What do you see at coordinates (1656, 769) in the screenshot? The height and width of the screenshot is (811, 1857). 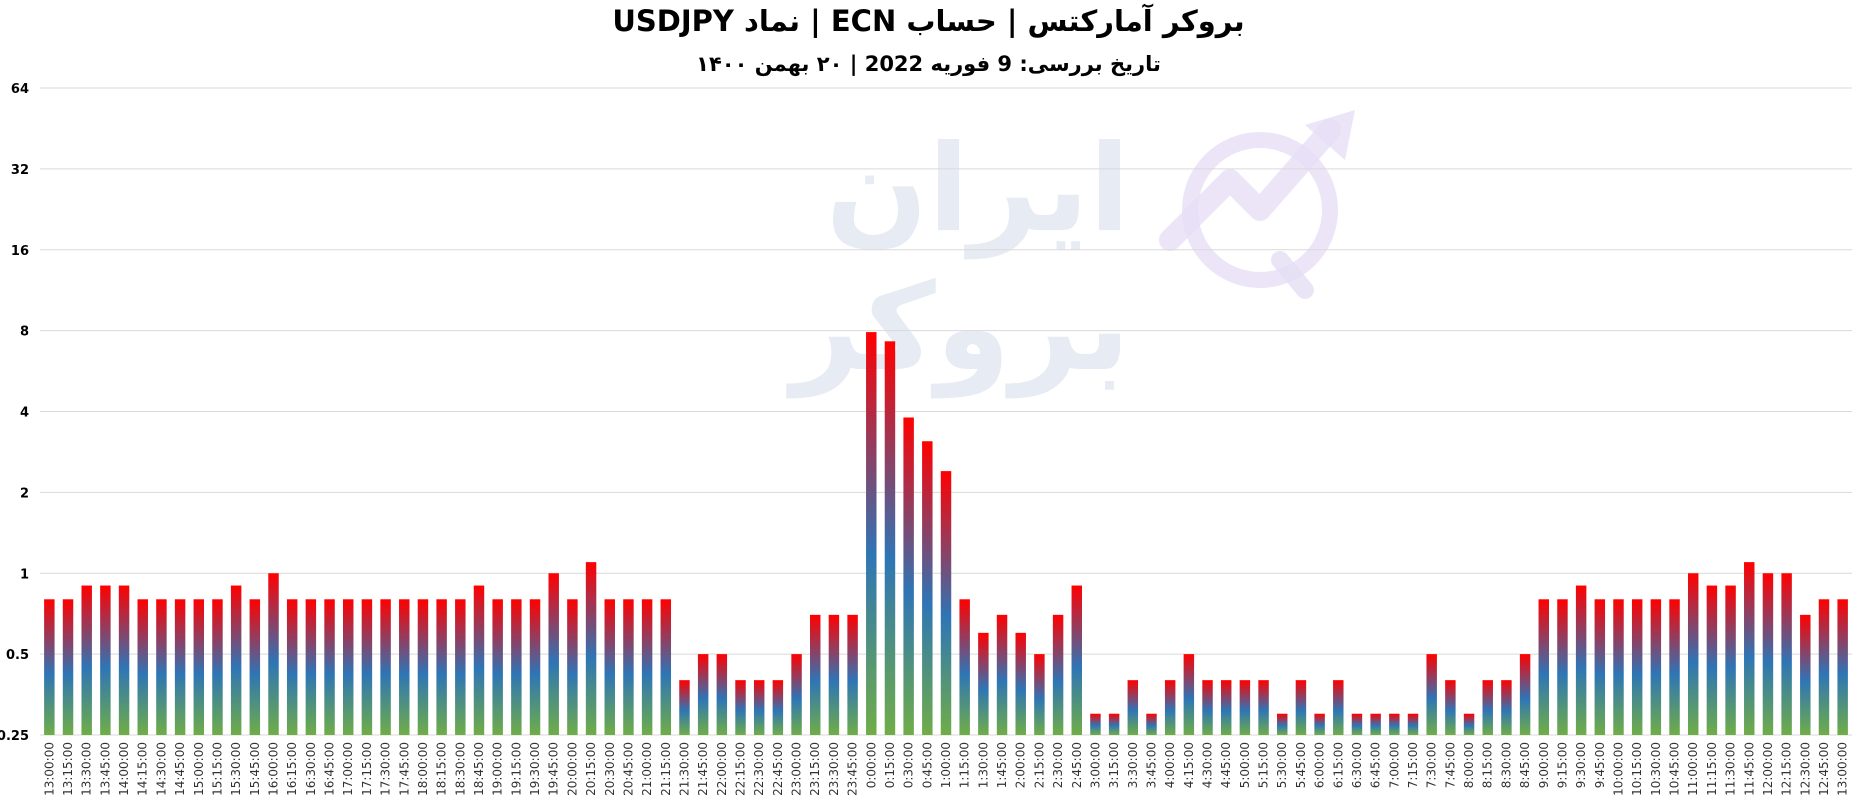 I see `x-tick-label: 10:30:00` at bounding box center [1656, 769].